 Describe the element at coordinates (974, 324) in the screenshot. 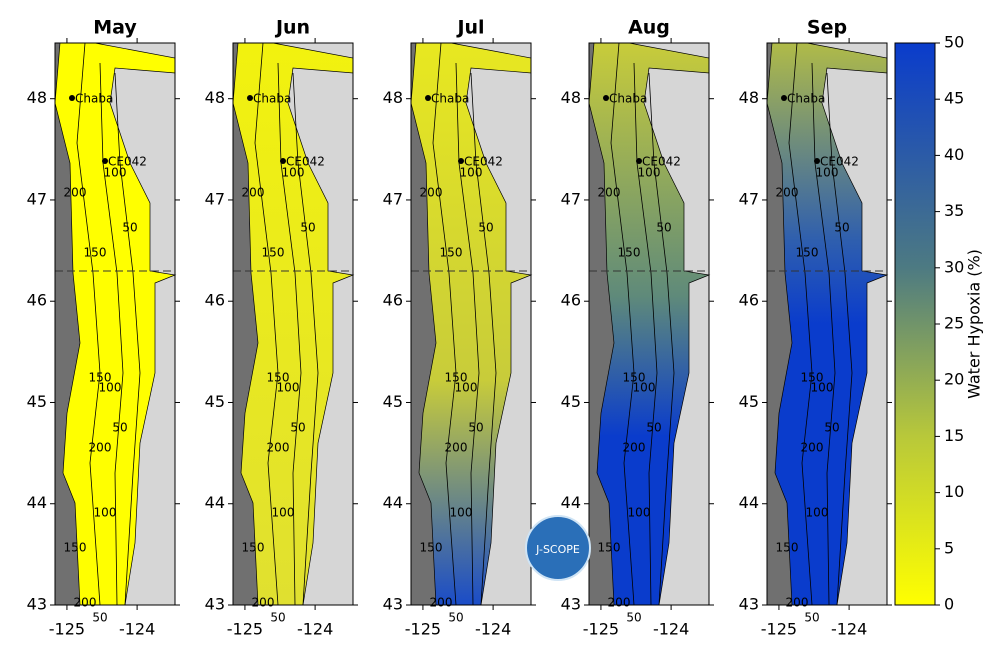

I see `colorbar-label: Water Hypoxia (%)` at that location.